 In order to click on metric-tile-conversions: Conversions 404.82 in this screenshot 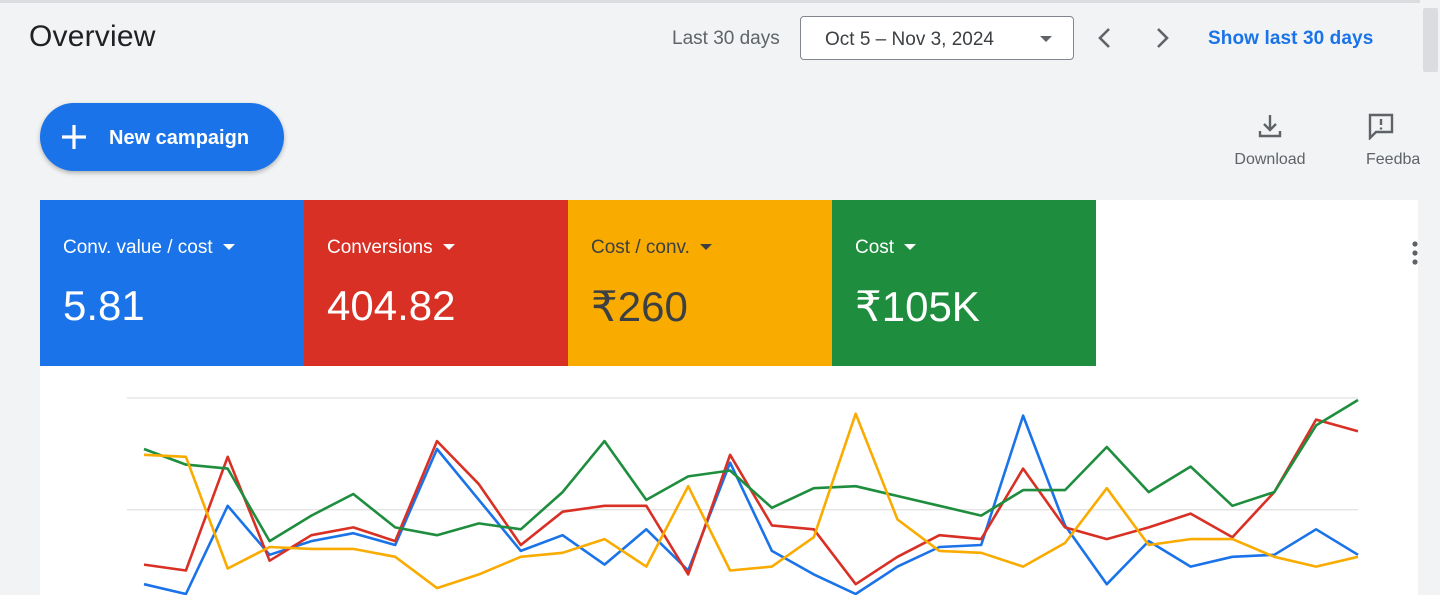, I will do `click(436, 283)`.